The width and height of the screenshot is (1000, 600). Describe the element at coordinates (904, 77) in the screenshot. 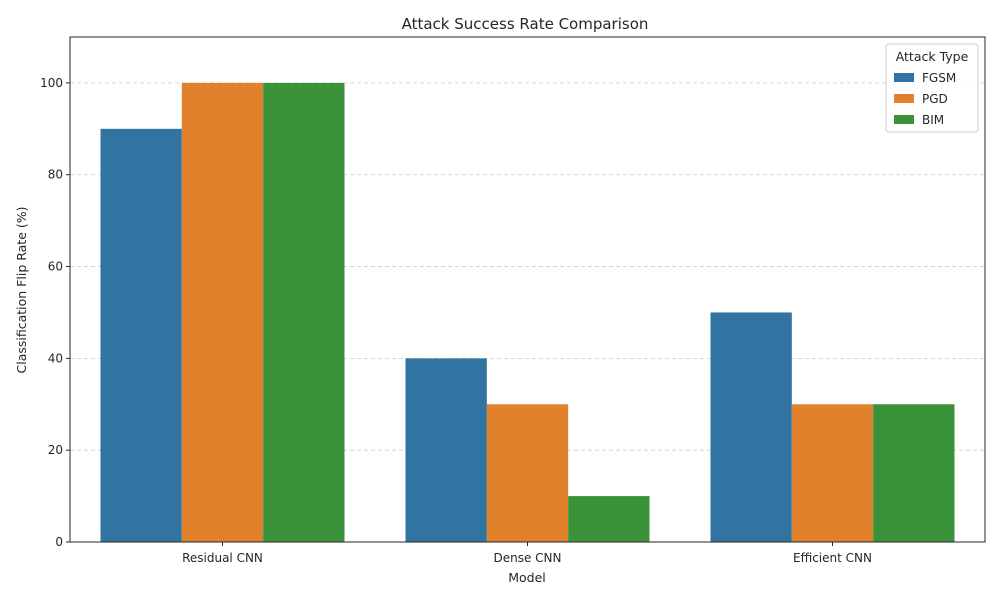

I see `legend-swatch-fgsm` at that location.